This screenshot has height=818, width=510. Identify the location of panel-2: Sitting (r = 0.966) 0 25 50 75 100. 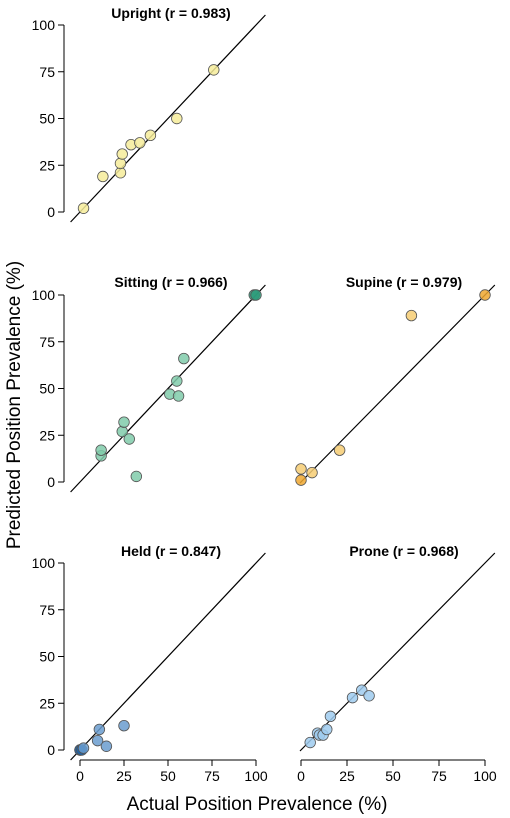
(149, 383).